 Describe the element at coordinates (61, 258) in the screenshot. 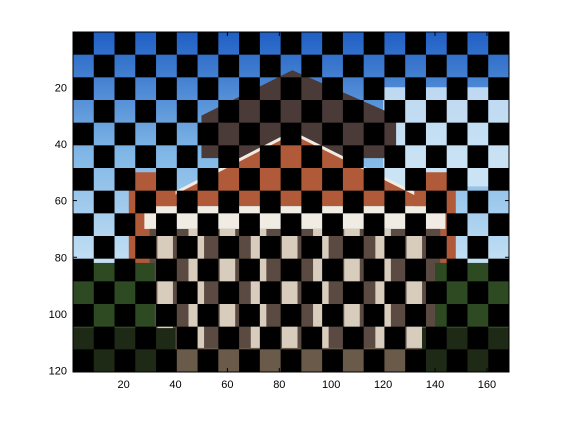

I see `y-tick-label: 80` at that location.